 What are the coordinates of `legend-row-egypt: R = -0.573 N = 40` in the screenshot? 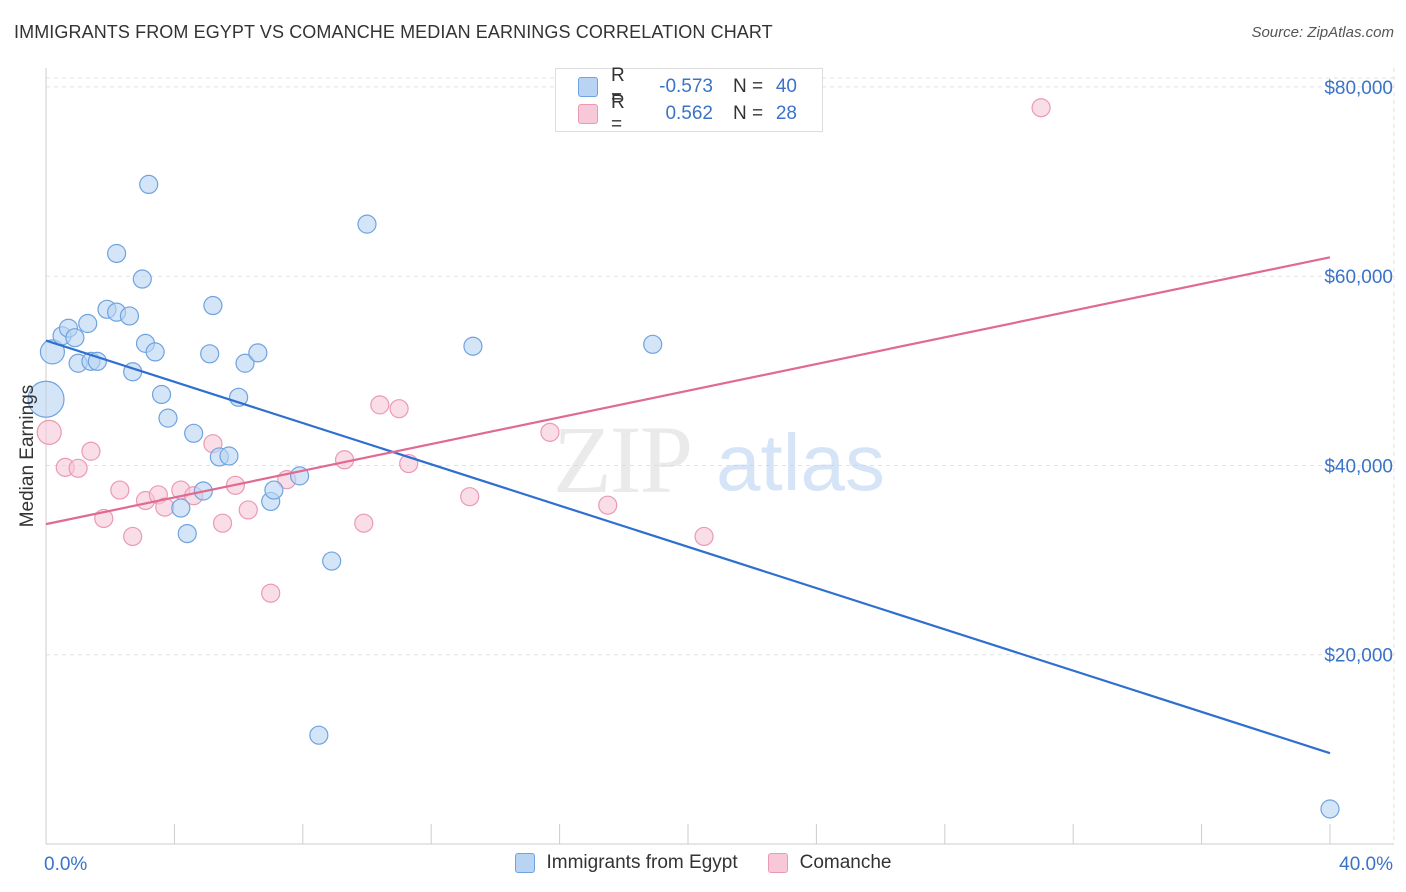 It's located at (687, 86).